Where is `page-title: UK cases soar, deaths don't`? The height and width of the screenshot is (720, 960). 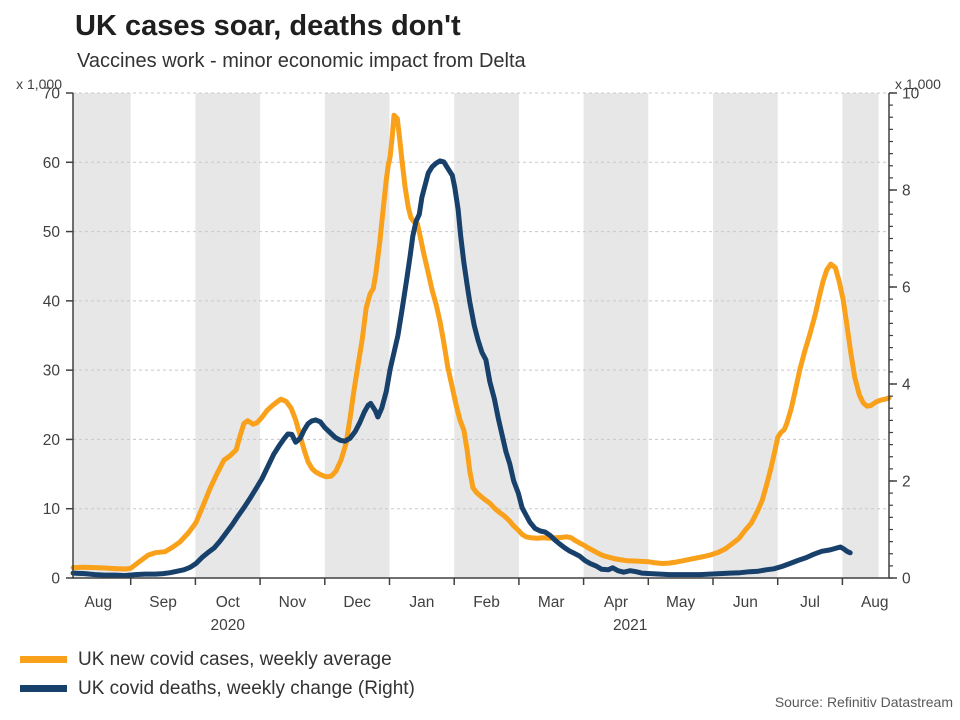
page-title: UK cases soar, deaths don't is located at coordinates (268, 26).